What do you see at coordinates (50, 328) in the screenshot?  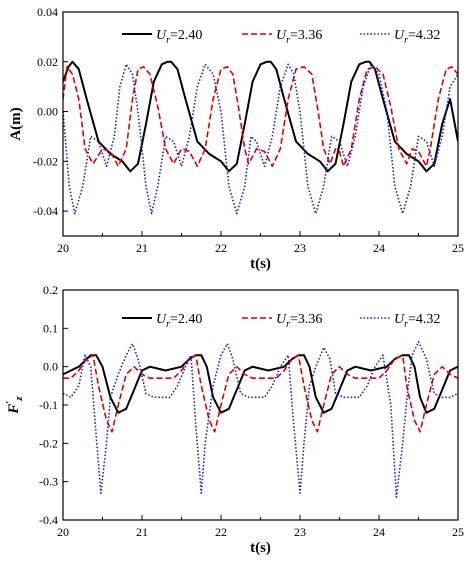 I see `y-tick-label: 0.1` at bounding box center [50, 328].